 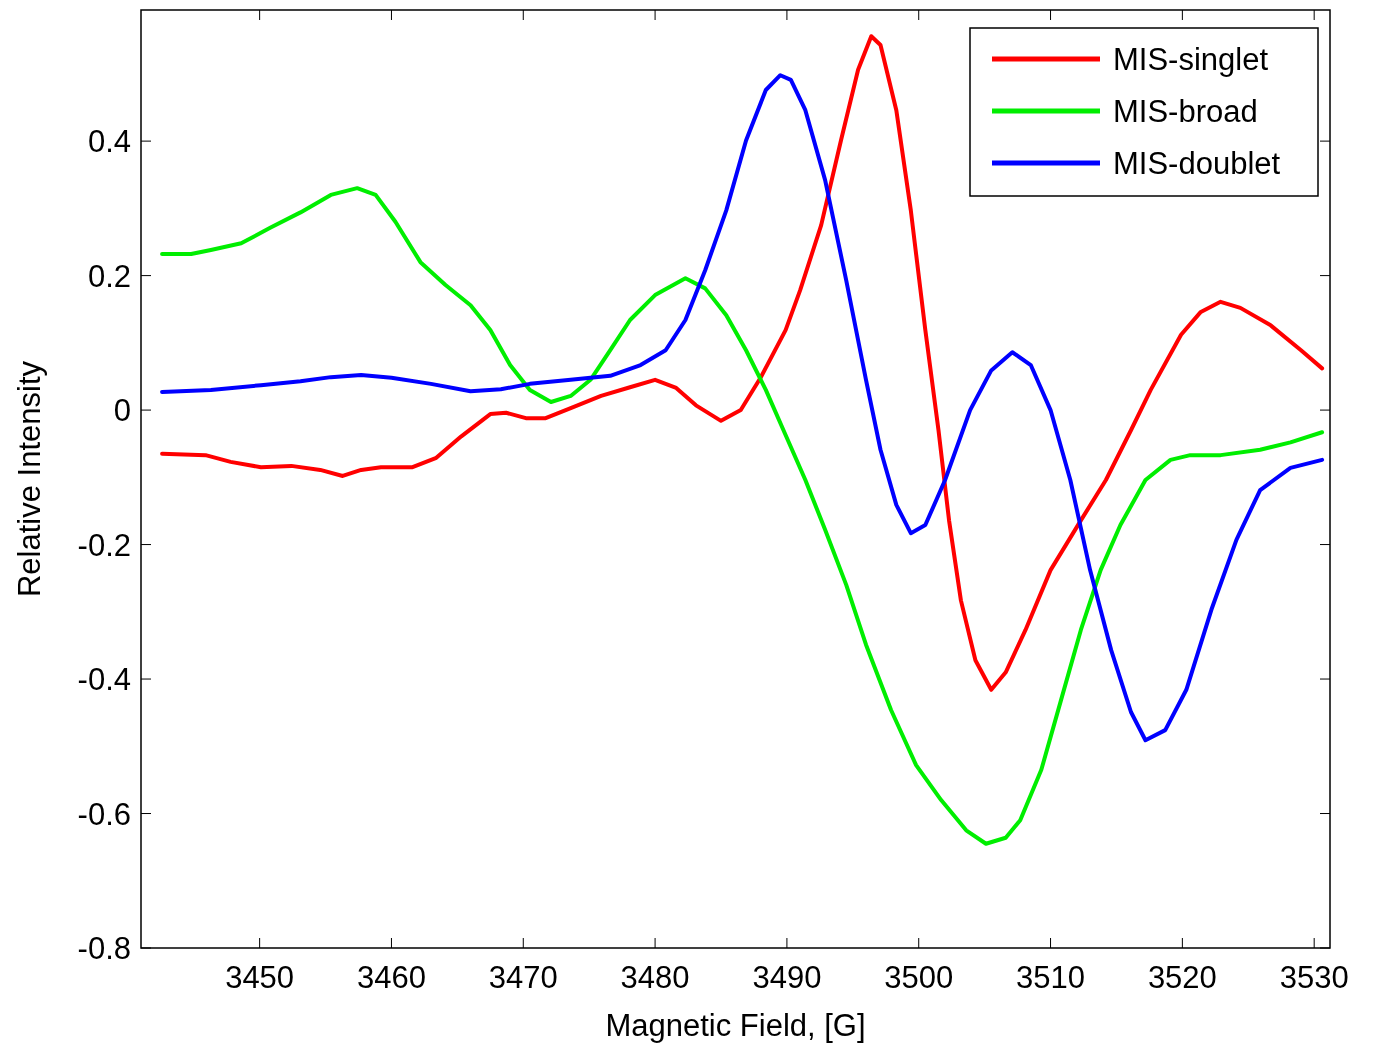 I want to click on legend-label: MIS-doublet, so click(x=1197, y=163).